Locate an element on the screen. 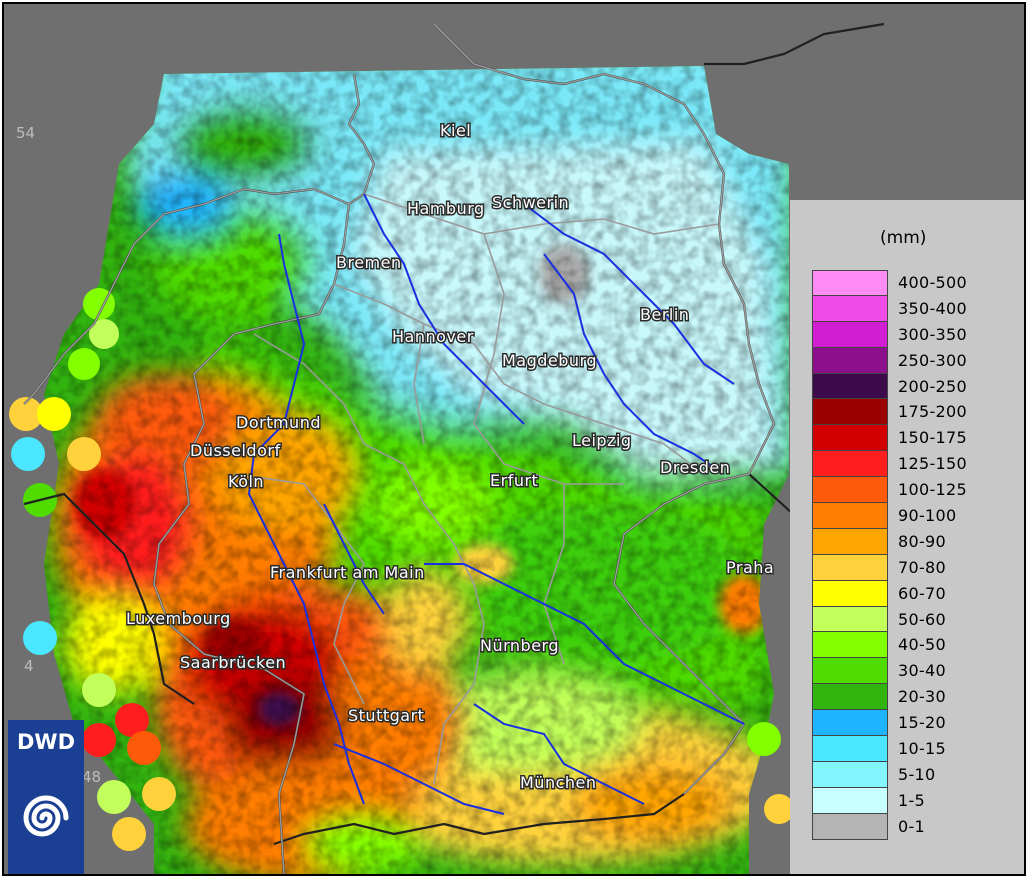 The width and height of the screenshot is (1030, 880). legend-label: 15-20 is located at coordinates (922, 723).